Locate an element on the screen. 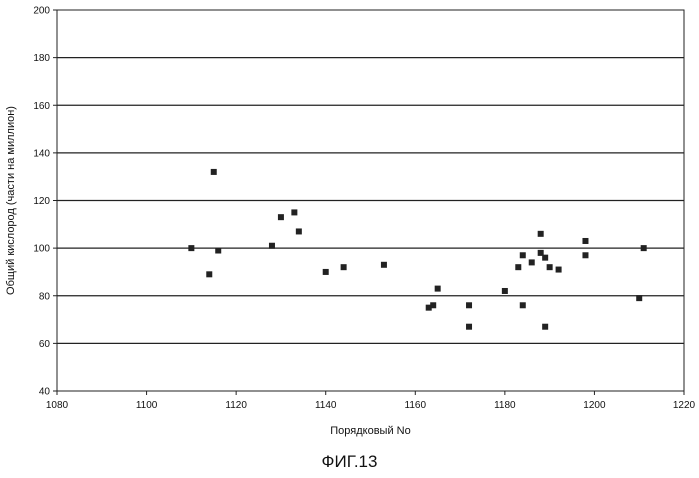 The image size is (699, 478). y-axis-ticks: 40 60 80 100 120 140 160 180 200 is located at coordinates (45, 202).